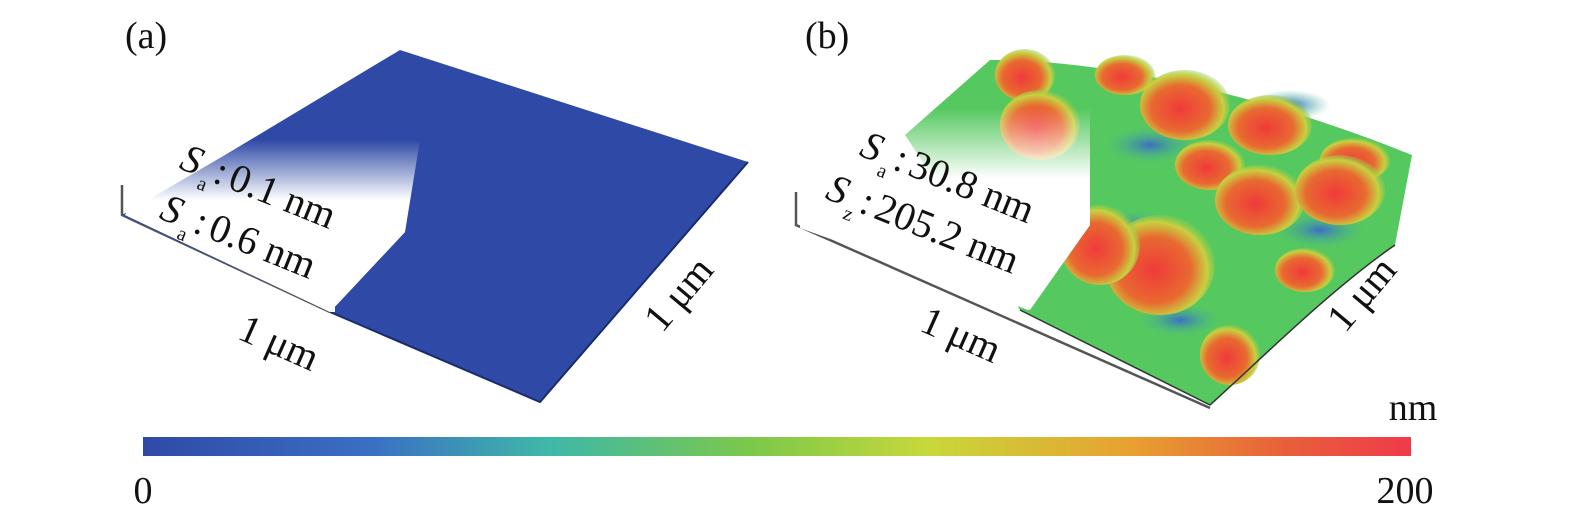 The image size is (1575, 525). I want to click on panel-b-axis, so click(1002, 301).